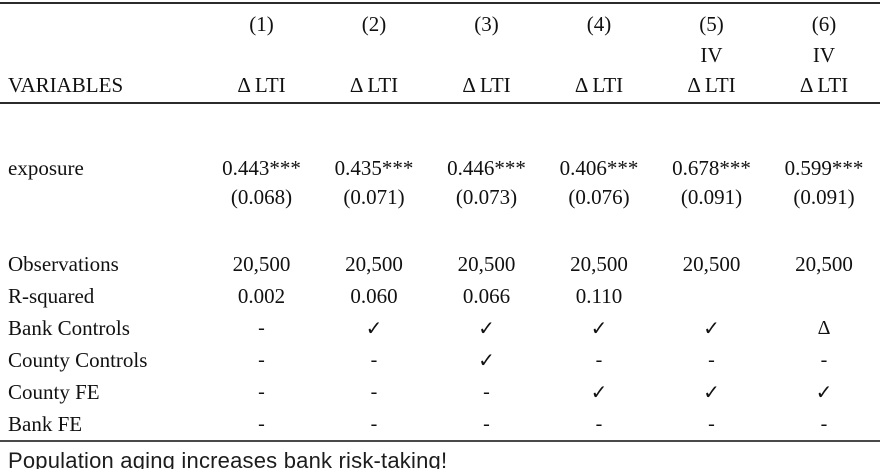 This screenshot has height=469, width=880. I want to click on stat-label: Bank FE, so click(102, 425).